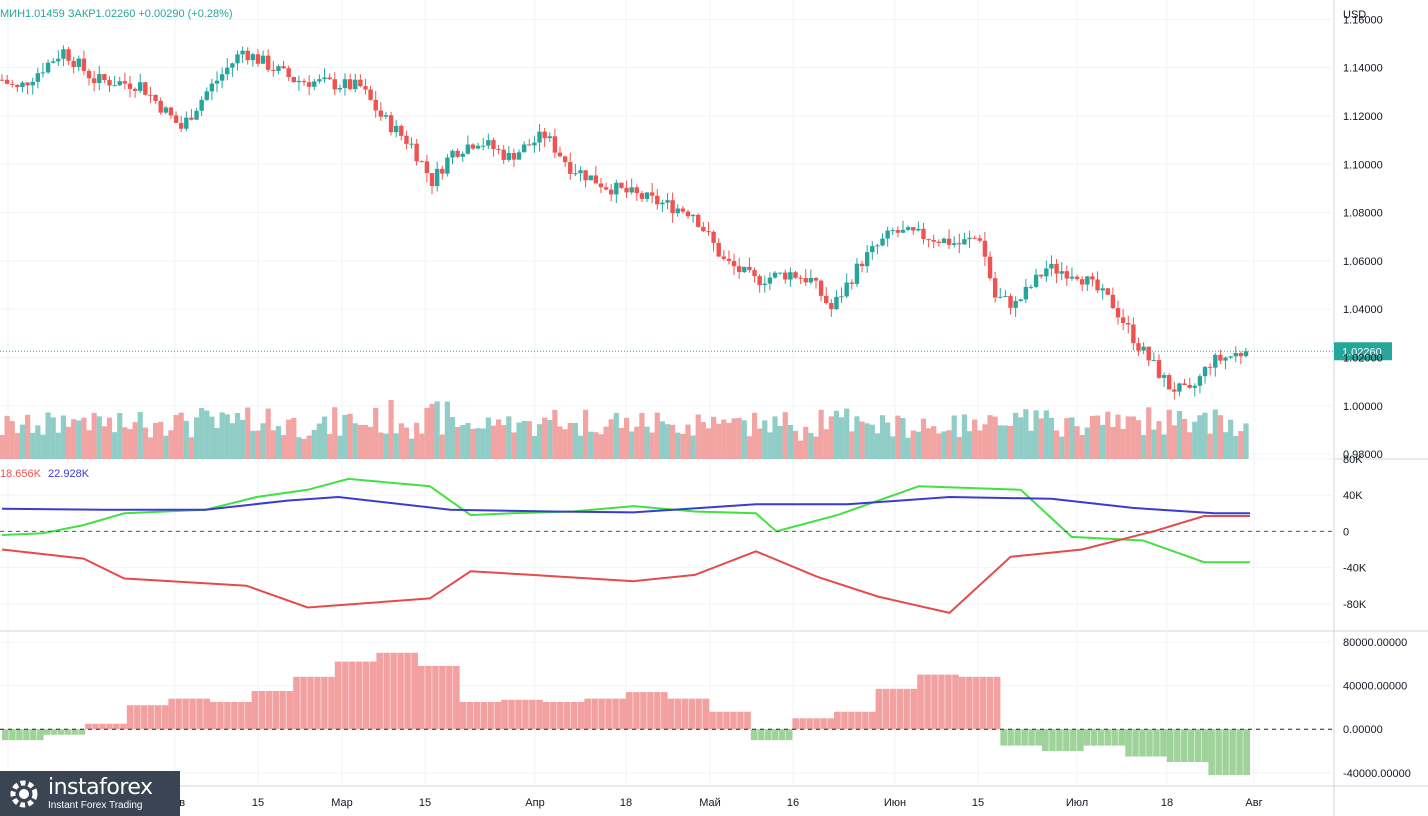 The image size is (1428, 816). What do you see at coordinates (69, 474) in the screenshot?
I see `cot-legend-value-blue: 22.928K` at bounding box center [69, 474].